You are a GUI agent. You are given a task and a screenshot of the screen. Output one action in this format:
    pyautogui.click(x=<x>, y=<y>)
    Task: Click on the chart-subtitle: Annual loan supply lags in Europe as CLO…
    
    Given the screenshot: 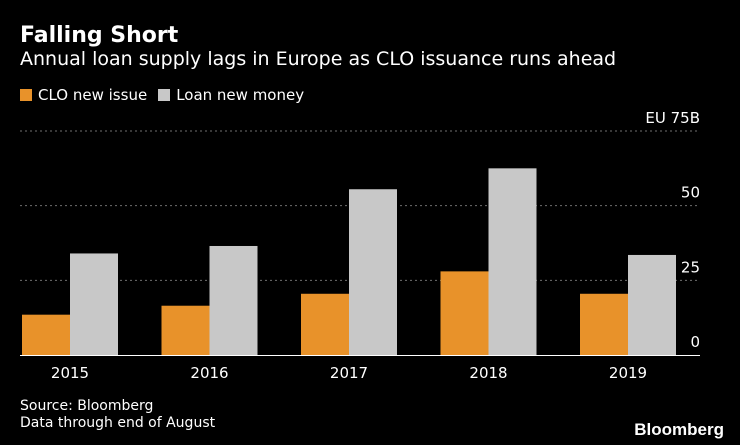 What is the action you would take?
    pyautogui.click(x=318, y=59)
    